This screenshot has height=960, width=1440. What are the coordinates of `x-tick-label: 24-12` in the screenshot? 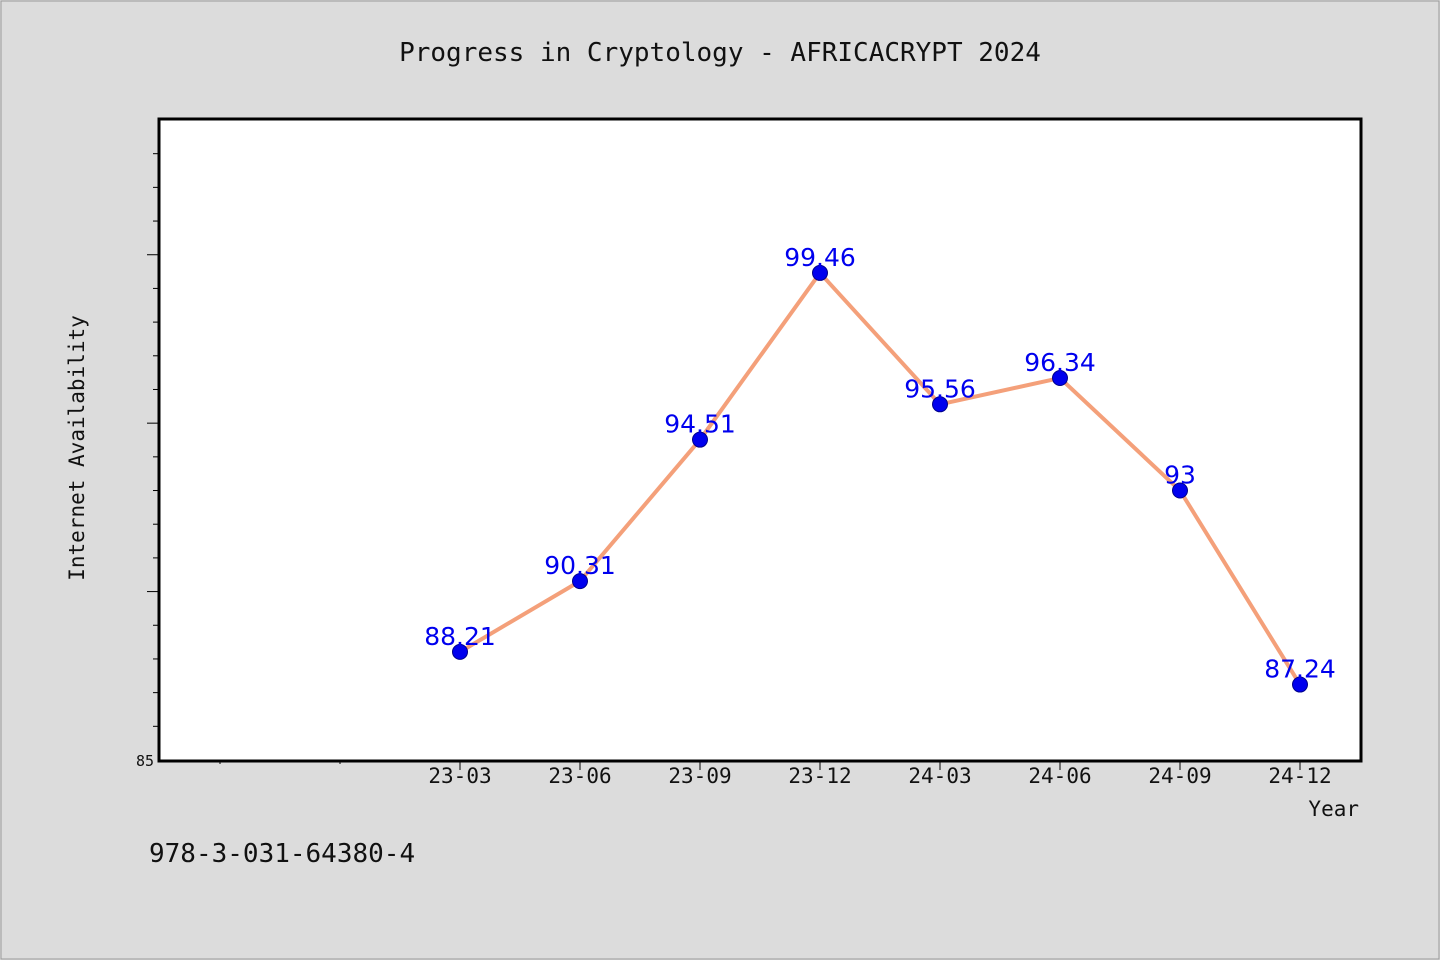 It's located at (1299, 776).